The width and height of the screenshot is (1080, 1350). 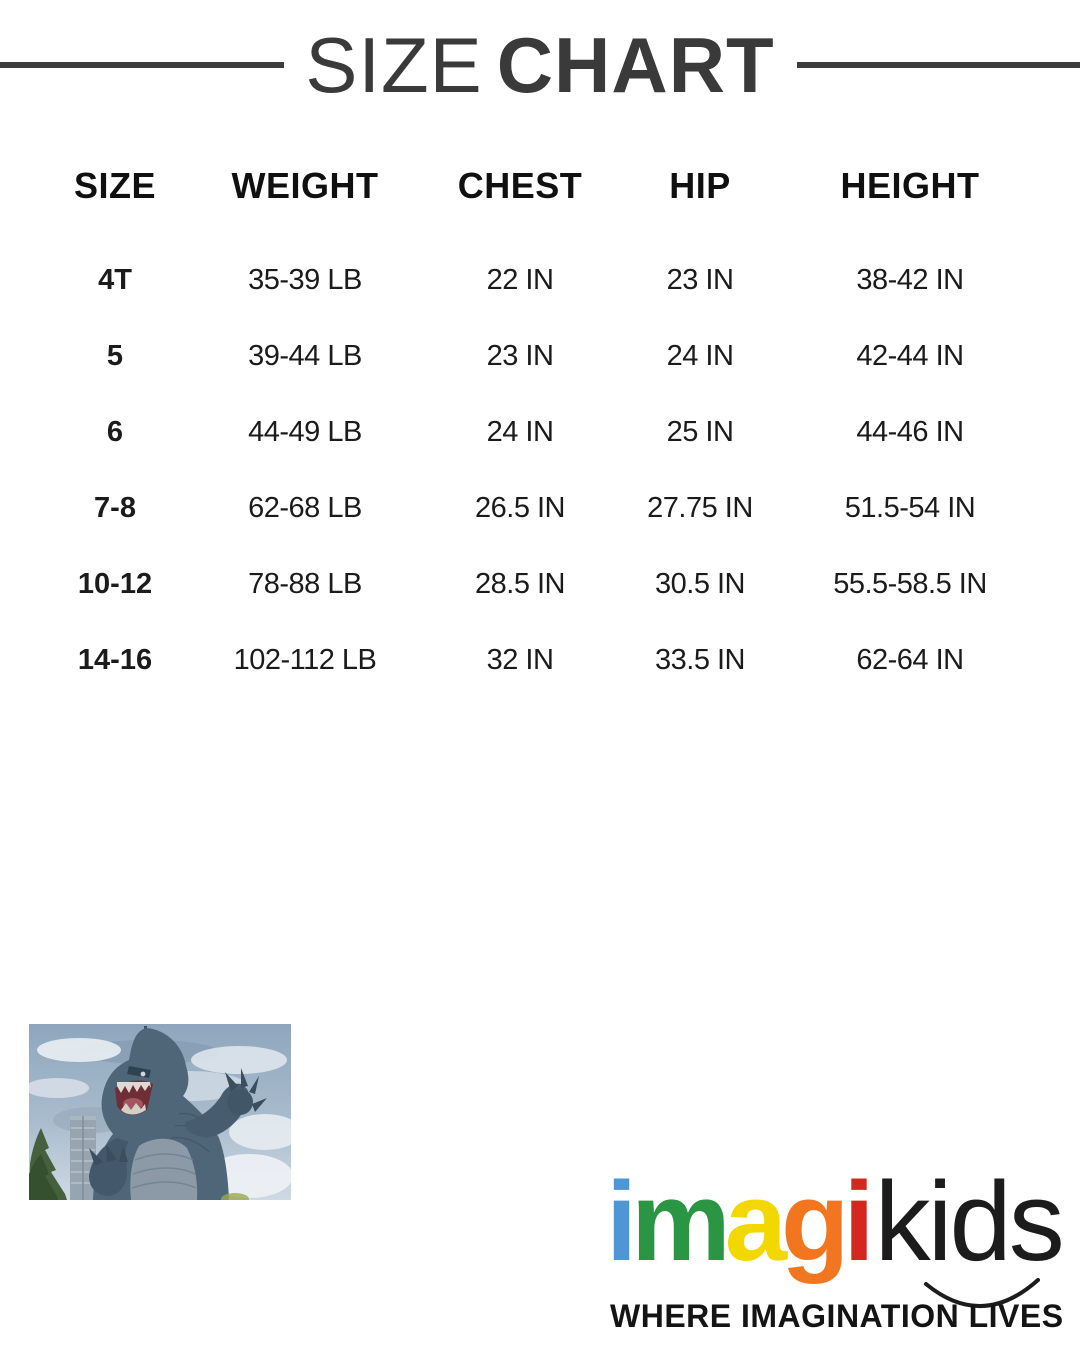 What do you see at coordinates (910, 507) in the screenshot?
I see `cell-height: 51.5-54 IN` at bounding box center [910, 507].